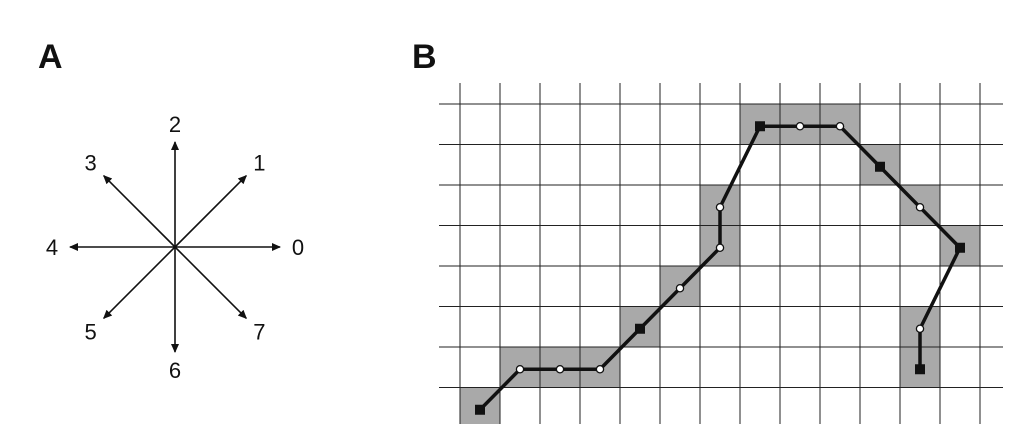  What do you see at coordinates (259, 331) in the screenshot?
I see `direction-label-7: 7` at bounding box center [259, 331].